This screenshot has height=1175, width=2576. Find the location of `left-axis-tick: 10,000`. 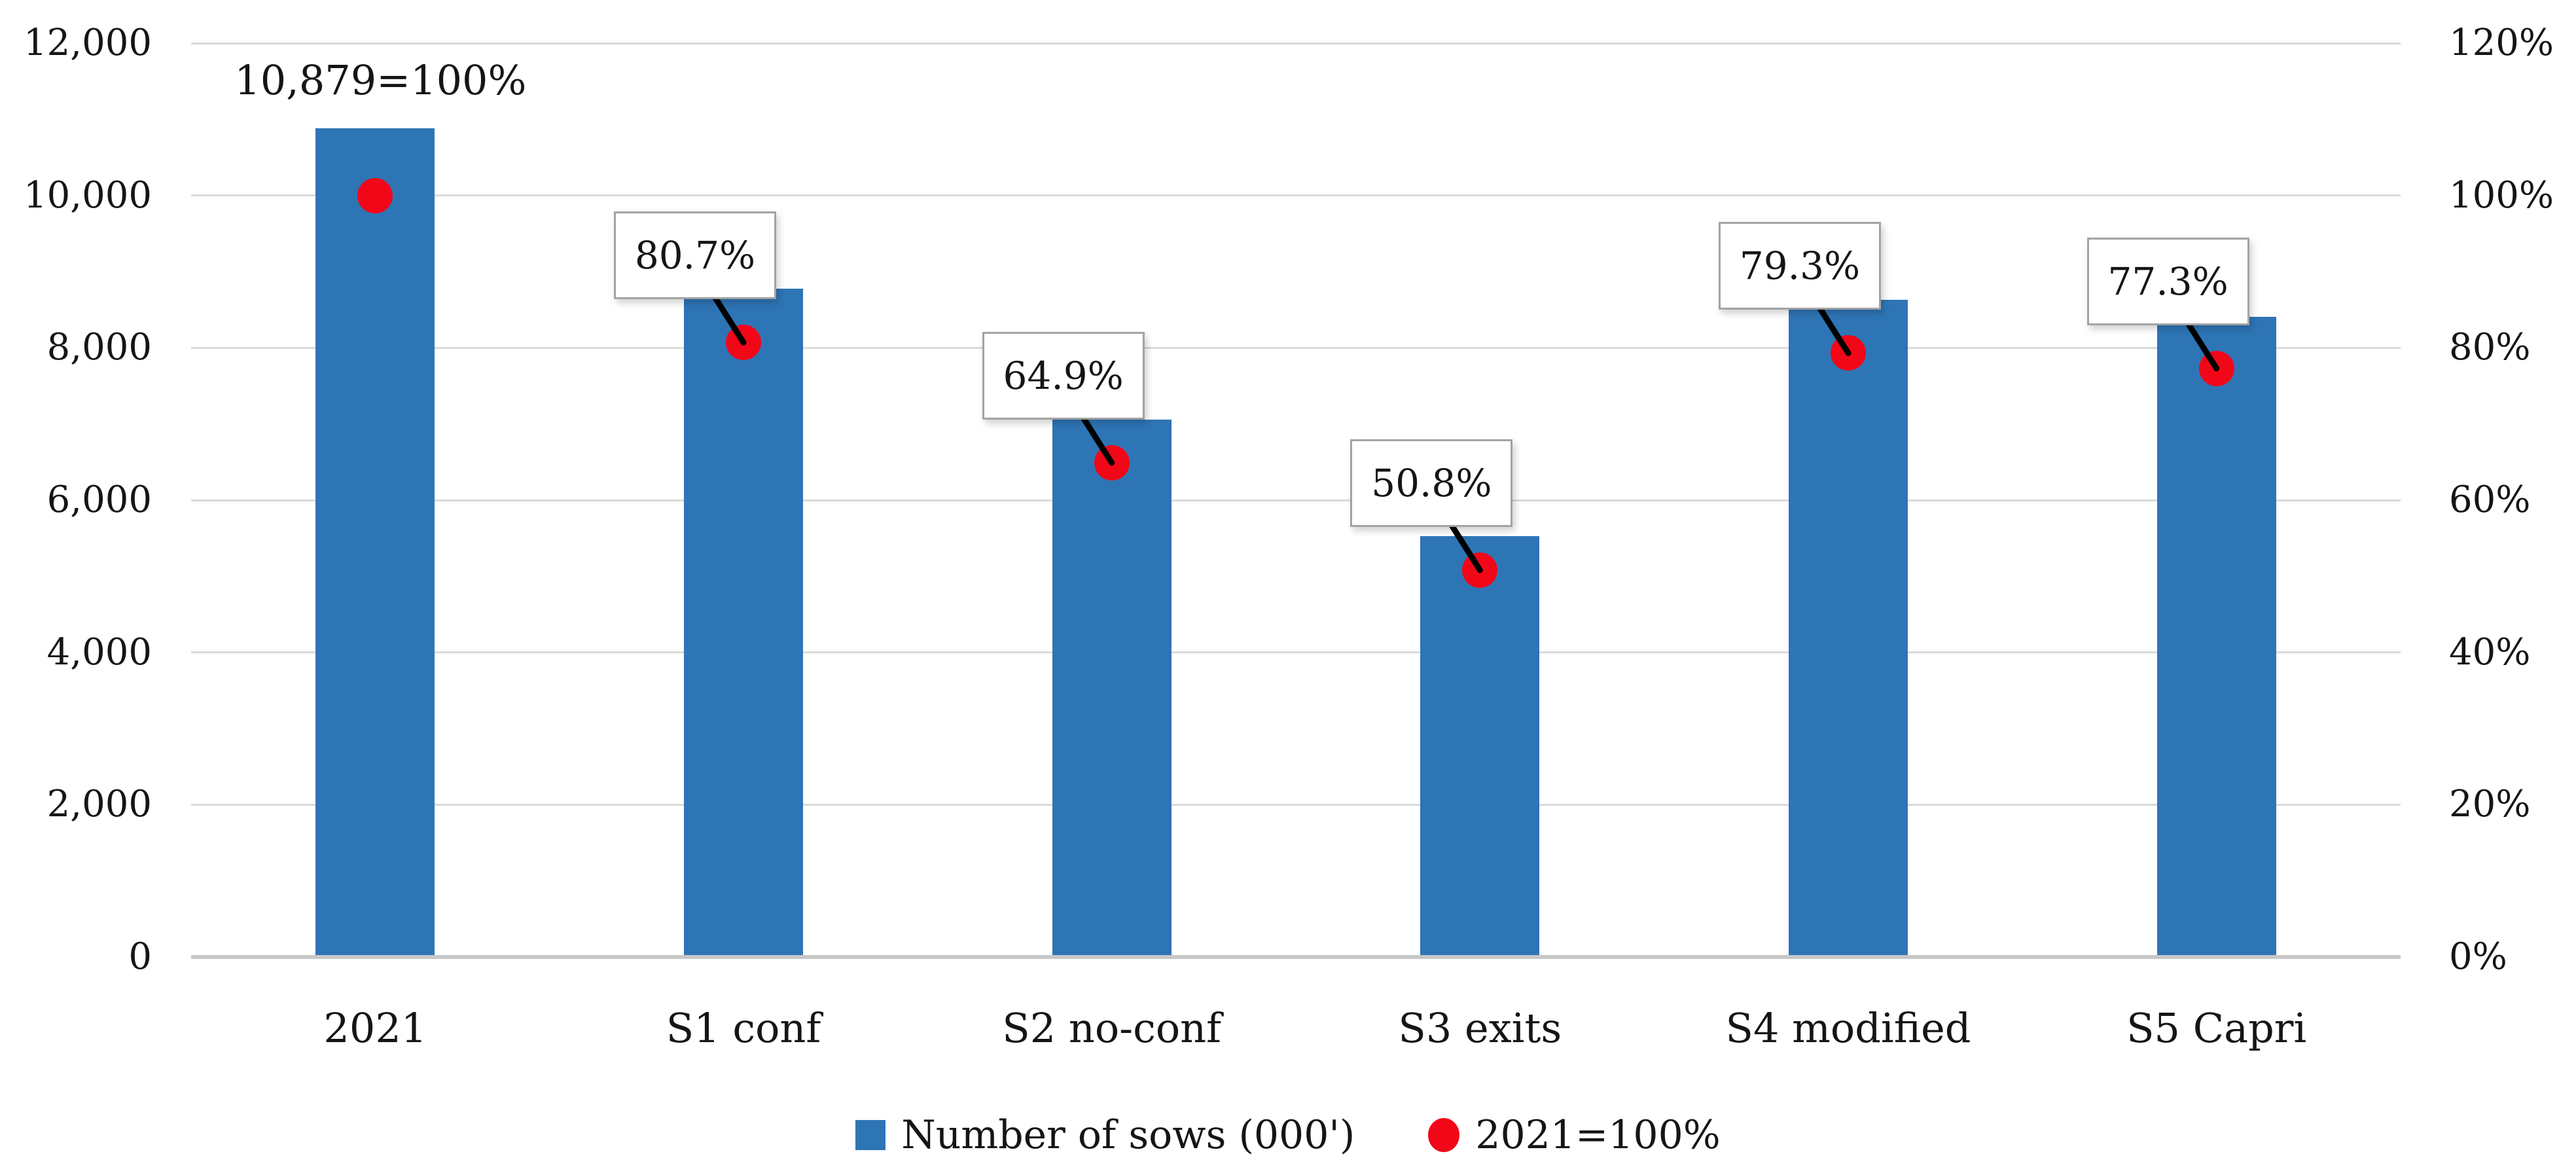

left-axis-tick: 10,000 is located at coordinates (88, 195).